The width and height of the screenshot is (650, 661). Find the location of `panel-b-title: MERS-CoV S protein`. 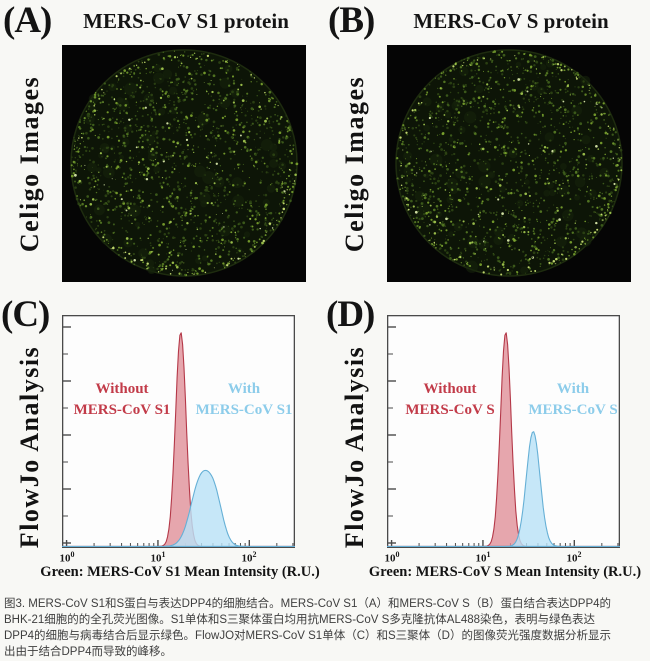

panel-b-title: MERS-CoV S protein is located at coordinates (511, 21).